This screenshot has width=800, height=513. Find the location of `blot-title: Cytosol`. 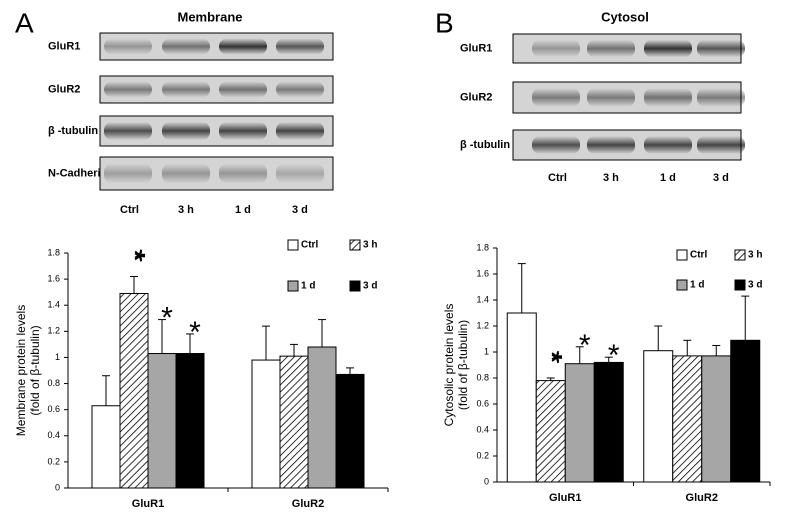

blot-title: Cytosol is located at coordinates (625, 16).